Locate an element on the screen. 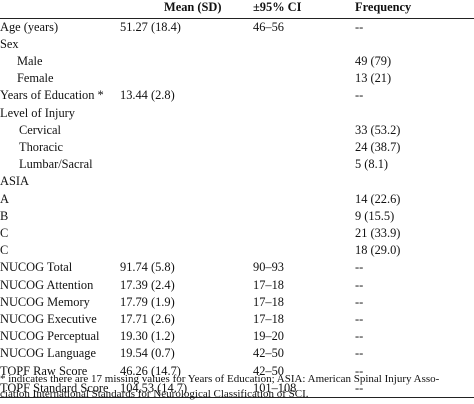  table-row: NUCOG Memory 17.79 (1.9) 17–18 -- is located at coordinates (237, 302).